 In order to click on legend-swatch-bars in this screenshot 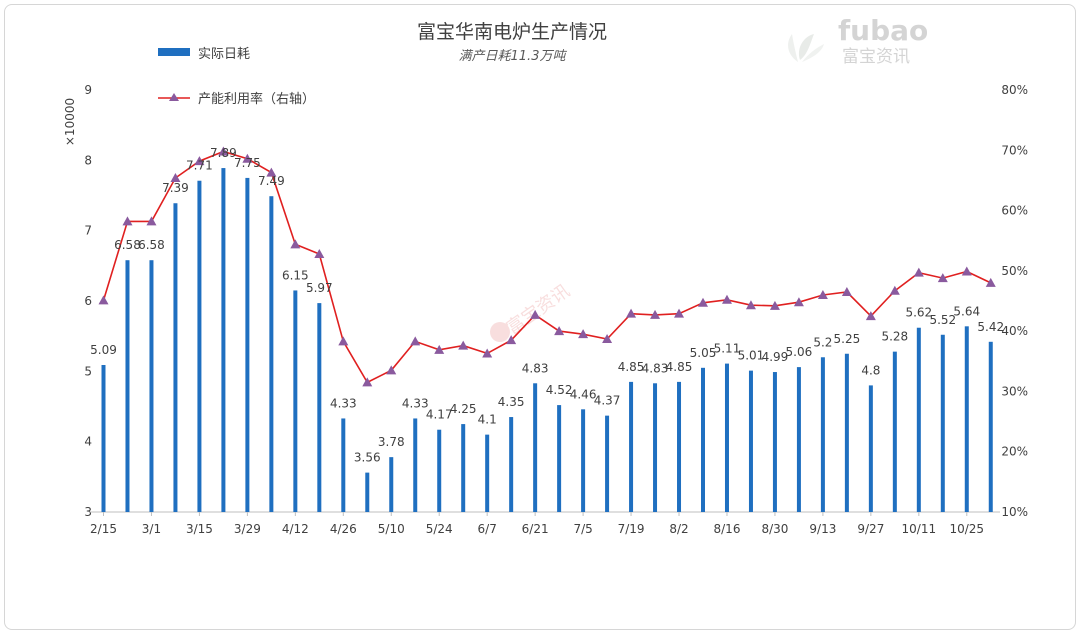, I will do `click(174, 52)`.